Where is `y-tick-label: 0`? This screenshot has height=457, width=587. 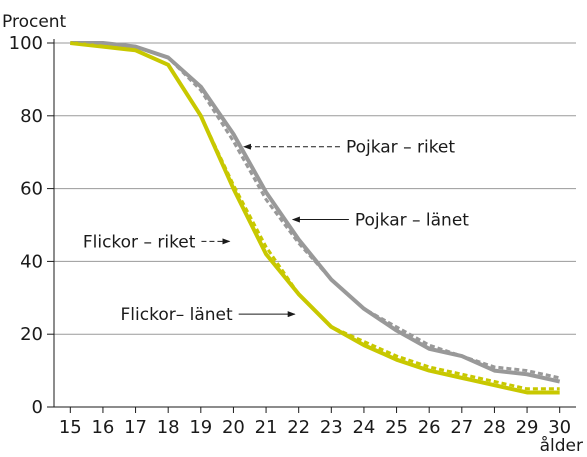 y-tick-label: 0 is located at coordinates (37, 407).